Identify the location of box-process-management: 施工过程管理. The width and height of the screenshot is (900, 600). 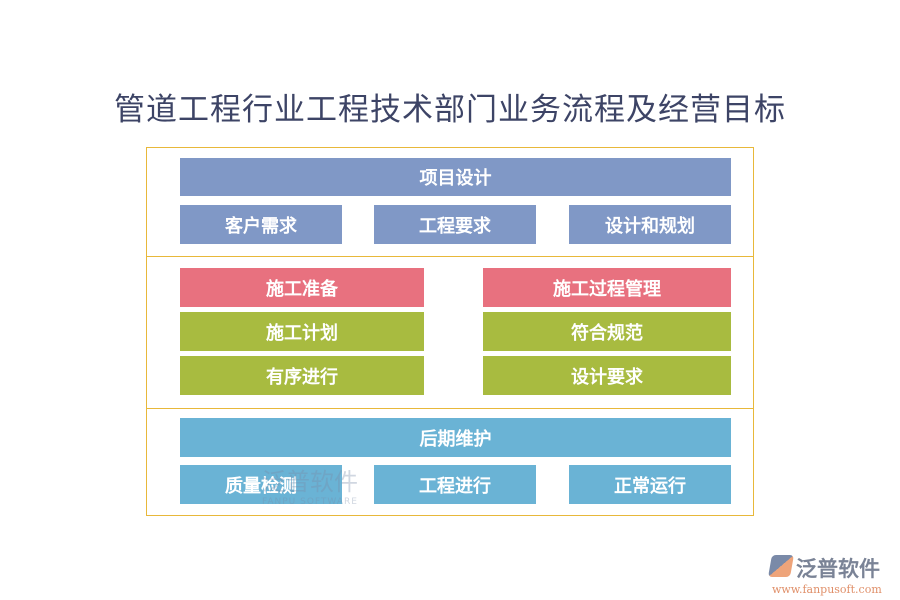
(607, 287).